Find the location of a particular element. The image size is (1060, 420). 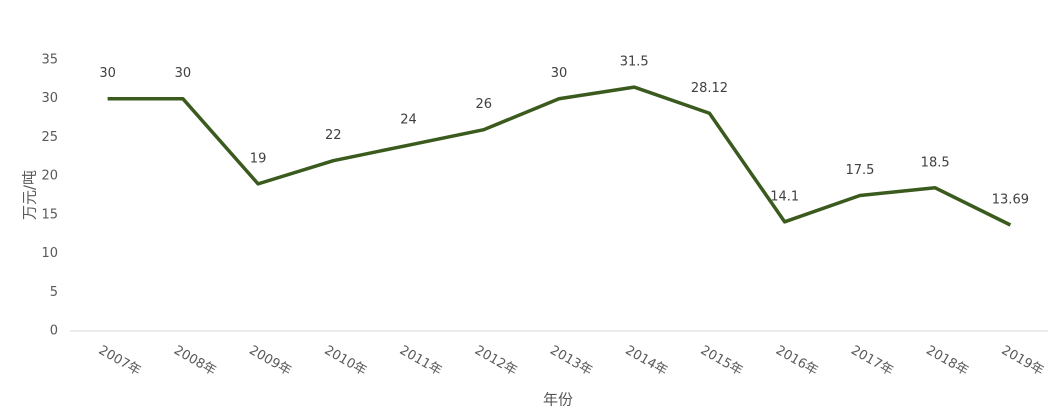

data-label: 14.1 is located at coordinates (784, 196).